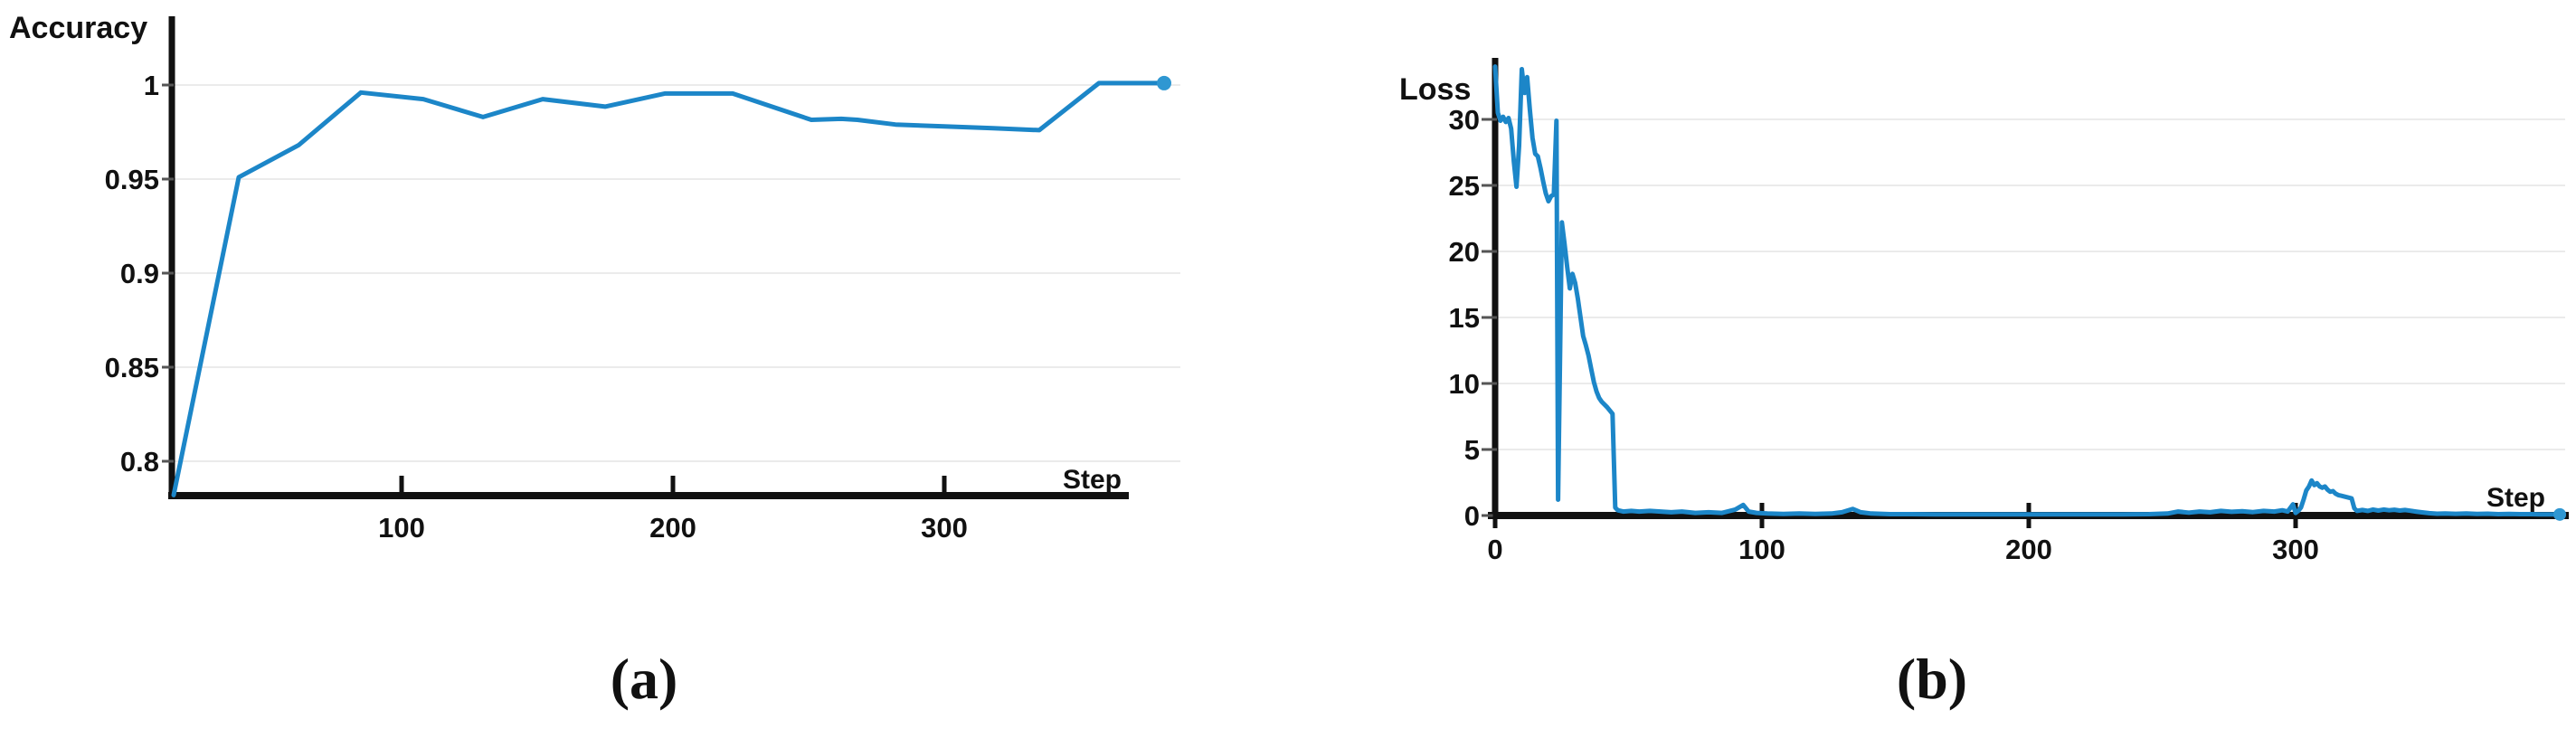  Describe the element at coordinates (1472, 516) in the screenshot. I see `loss-y-tick-label: 0` at that location.